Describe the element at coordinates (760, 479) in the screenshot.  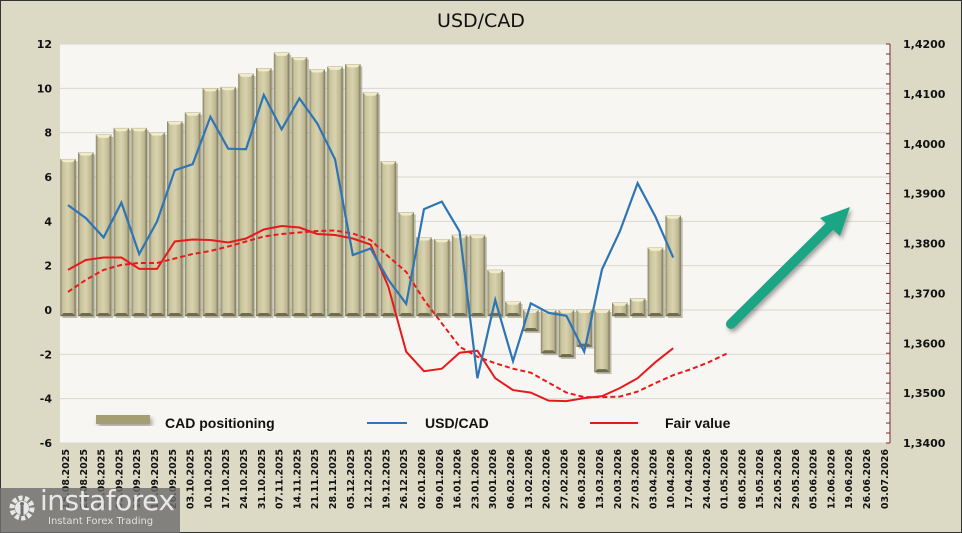
I see `x-tick-label: 15.05.2026` at that location.